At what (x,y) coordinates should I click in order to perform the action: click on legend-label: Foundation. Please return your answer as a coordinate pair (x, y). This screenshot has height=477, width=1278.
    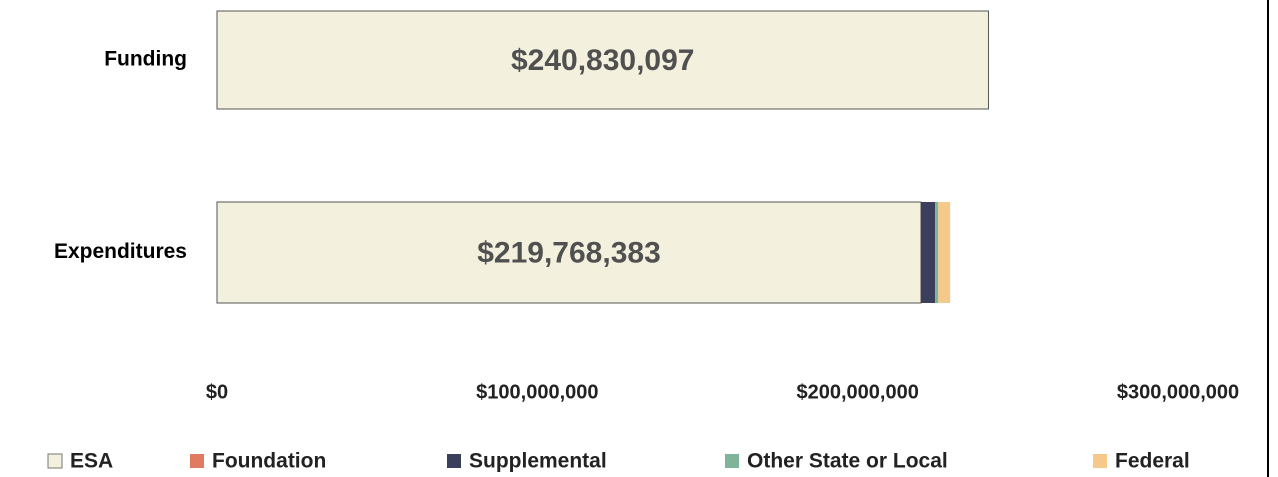
    Looking at the image, I should click on (269, 461).